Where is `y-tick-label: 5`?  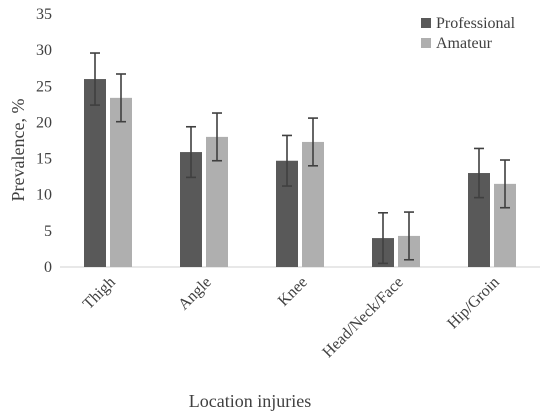 y-tick-label: 5 is located at coordinates (48, 231).